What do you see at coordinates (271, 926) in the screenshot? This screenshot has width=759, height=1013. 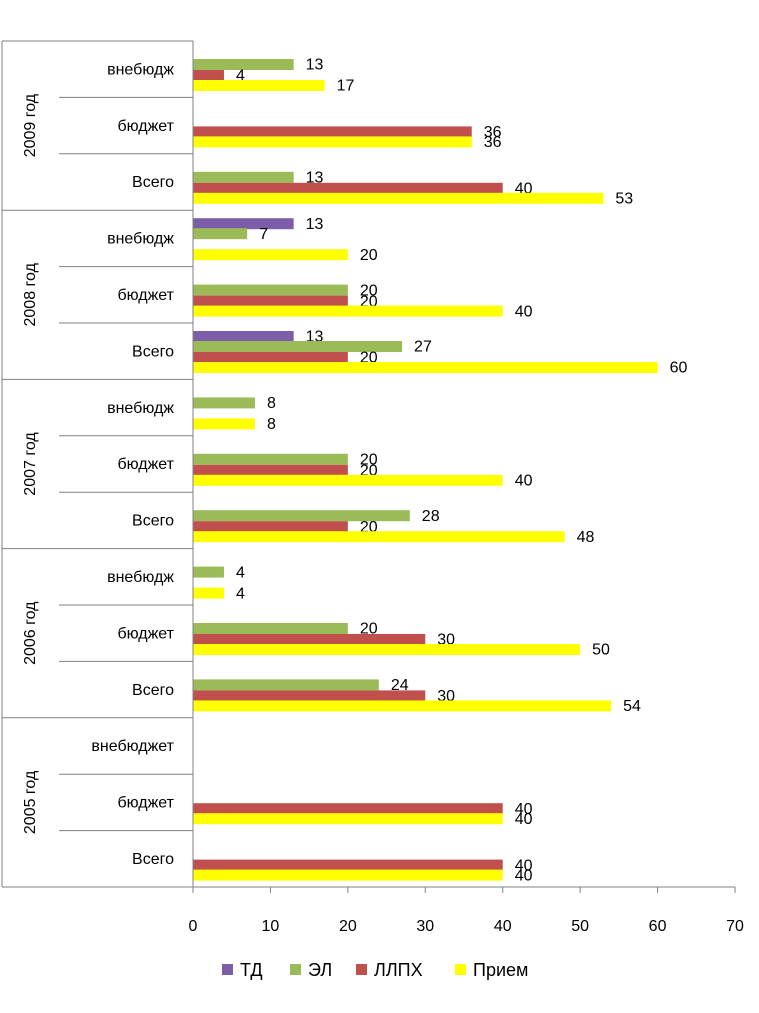 I see `x-tick-label: 10` at bounding box center [271, 926].